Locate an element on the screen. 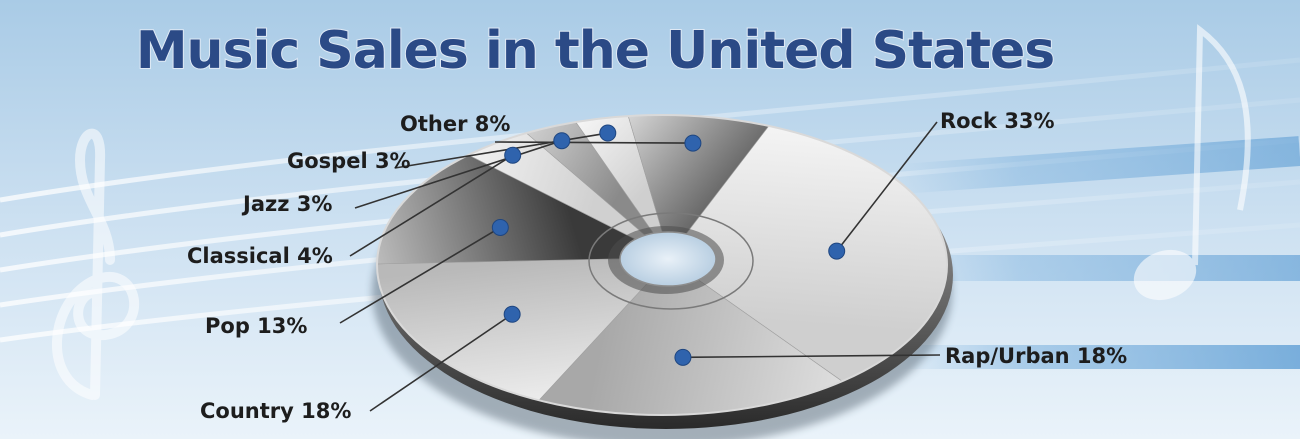  leader-line-classical is located at coordinates (431, 205).